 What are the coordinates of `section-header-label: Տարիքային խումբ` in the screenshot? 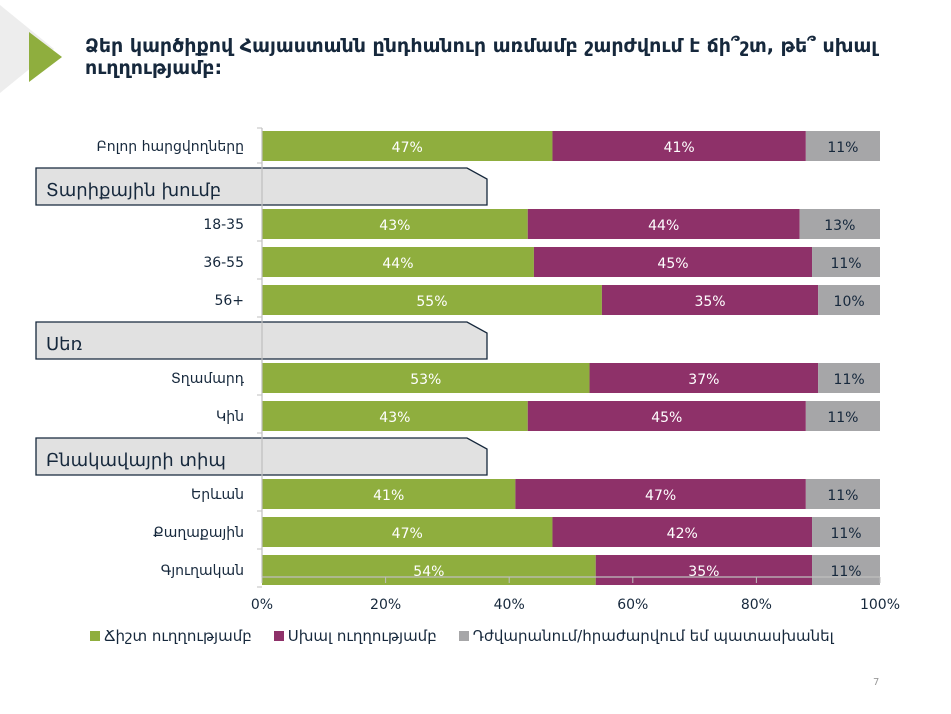 It's located at (133, 190).